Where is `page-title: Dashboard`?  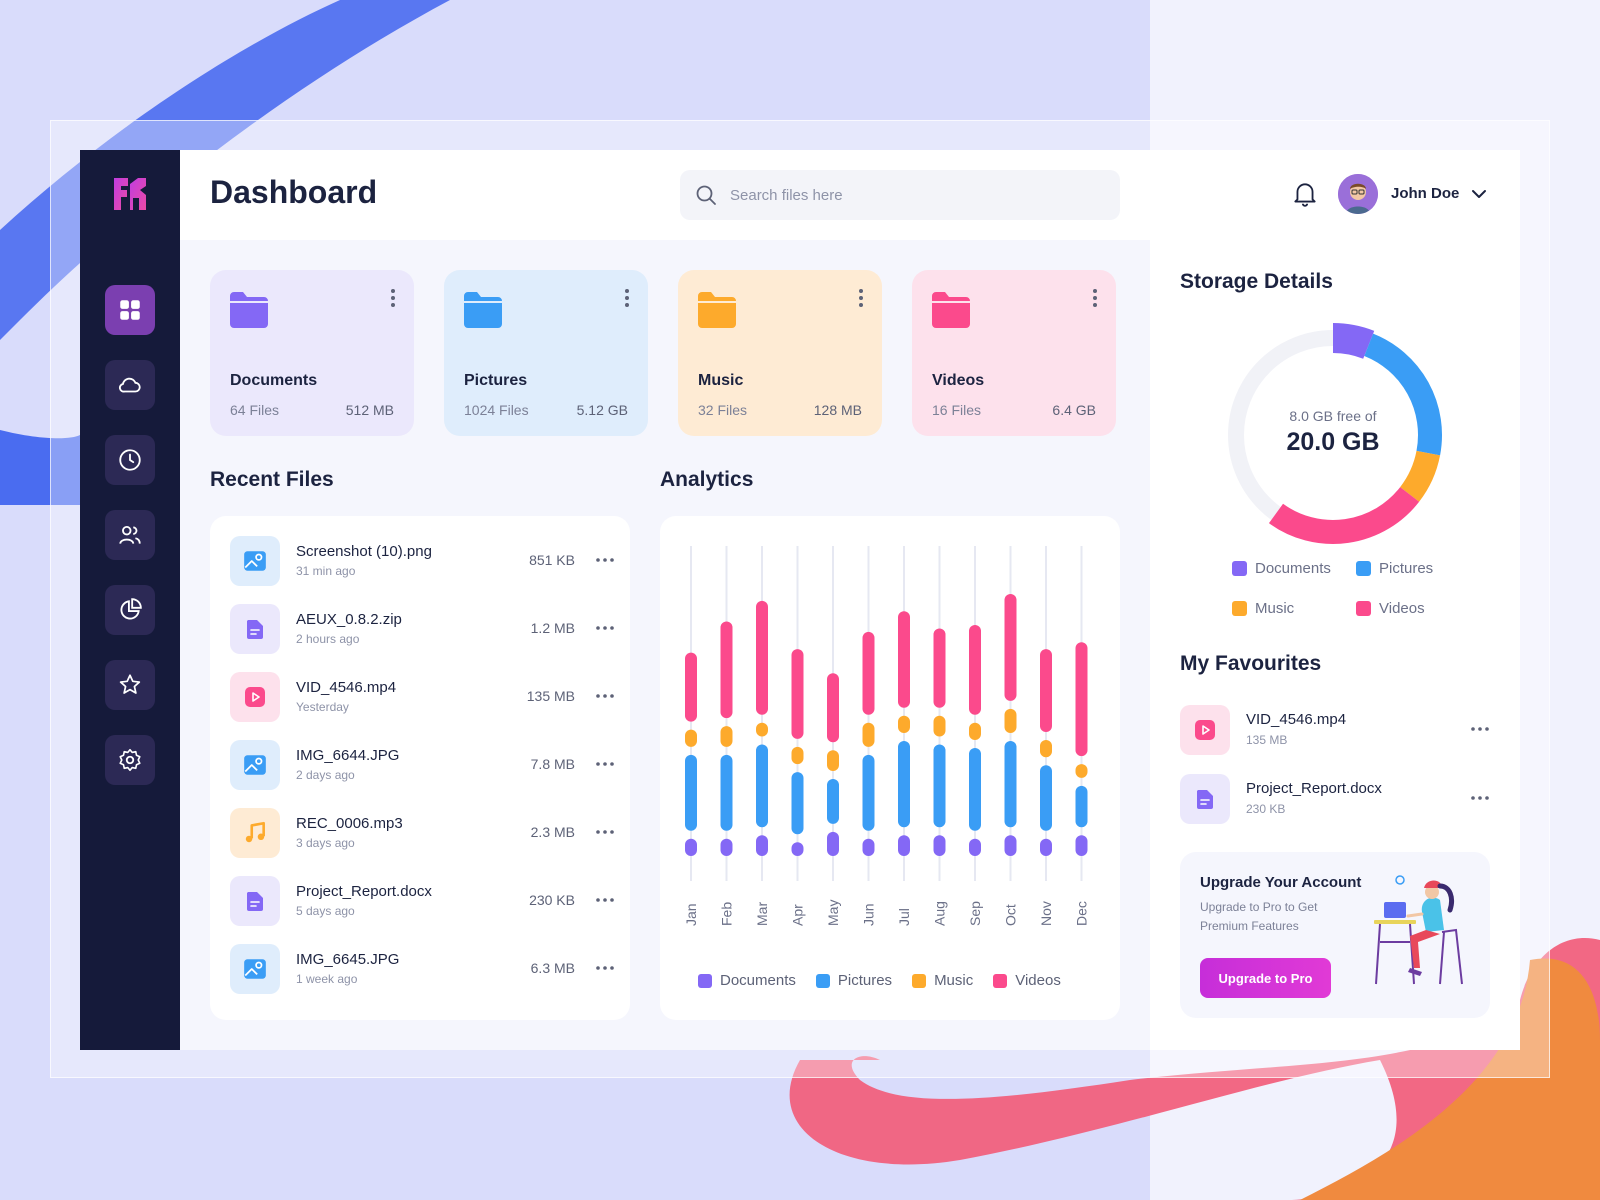
page-title: Dashboard is located at coordinates (294, 192).